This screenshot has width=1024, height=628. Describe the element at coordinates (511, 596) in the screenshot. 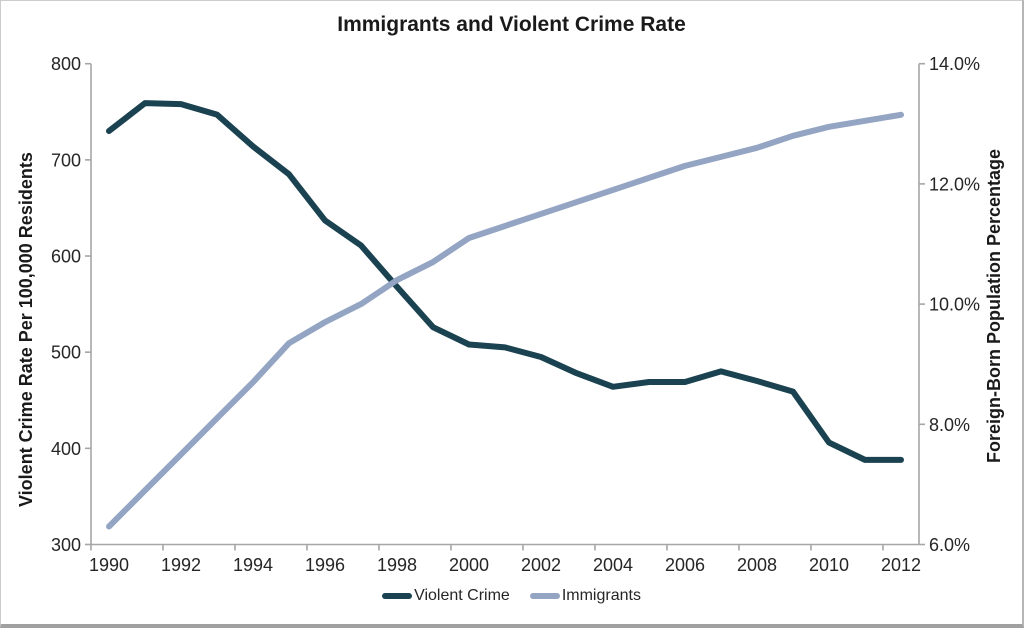

I see `legend: Violent Crime Immigrants` at that location.